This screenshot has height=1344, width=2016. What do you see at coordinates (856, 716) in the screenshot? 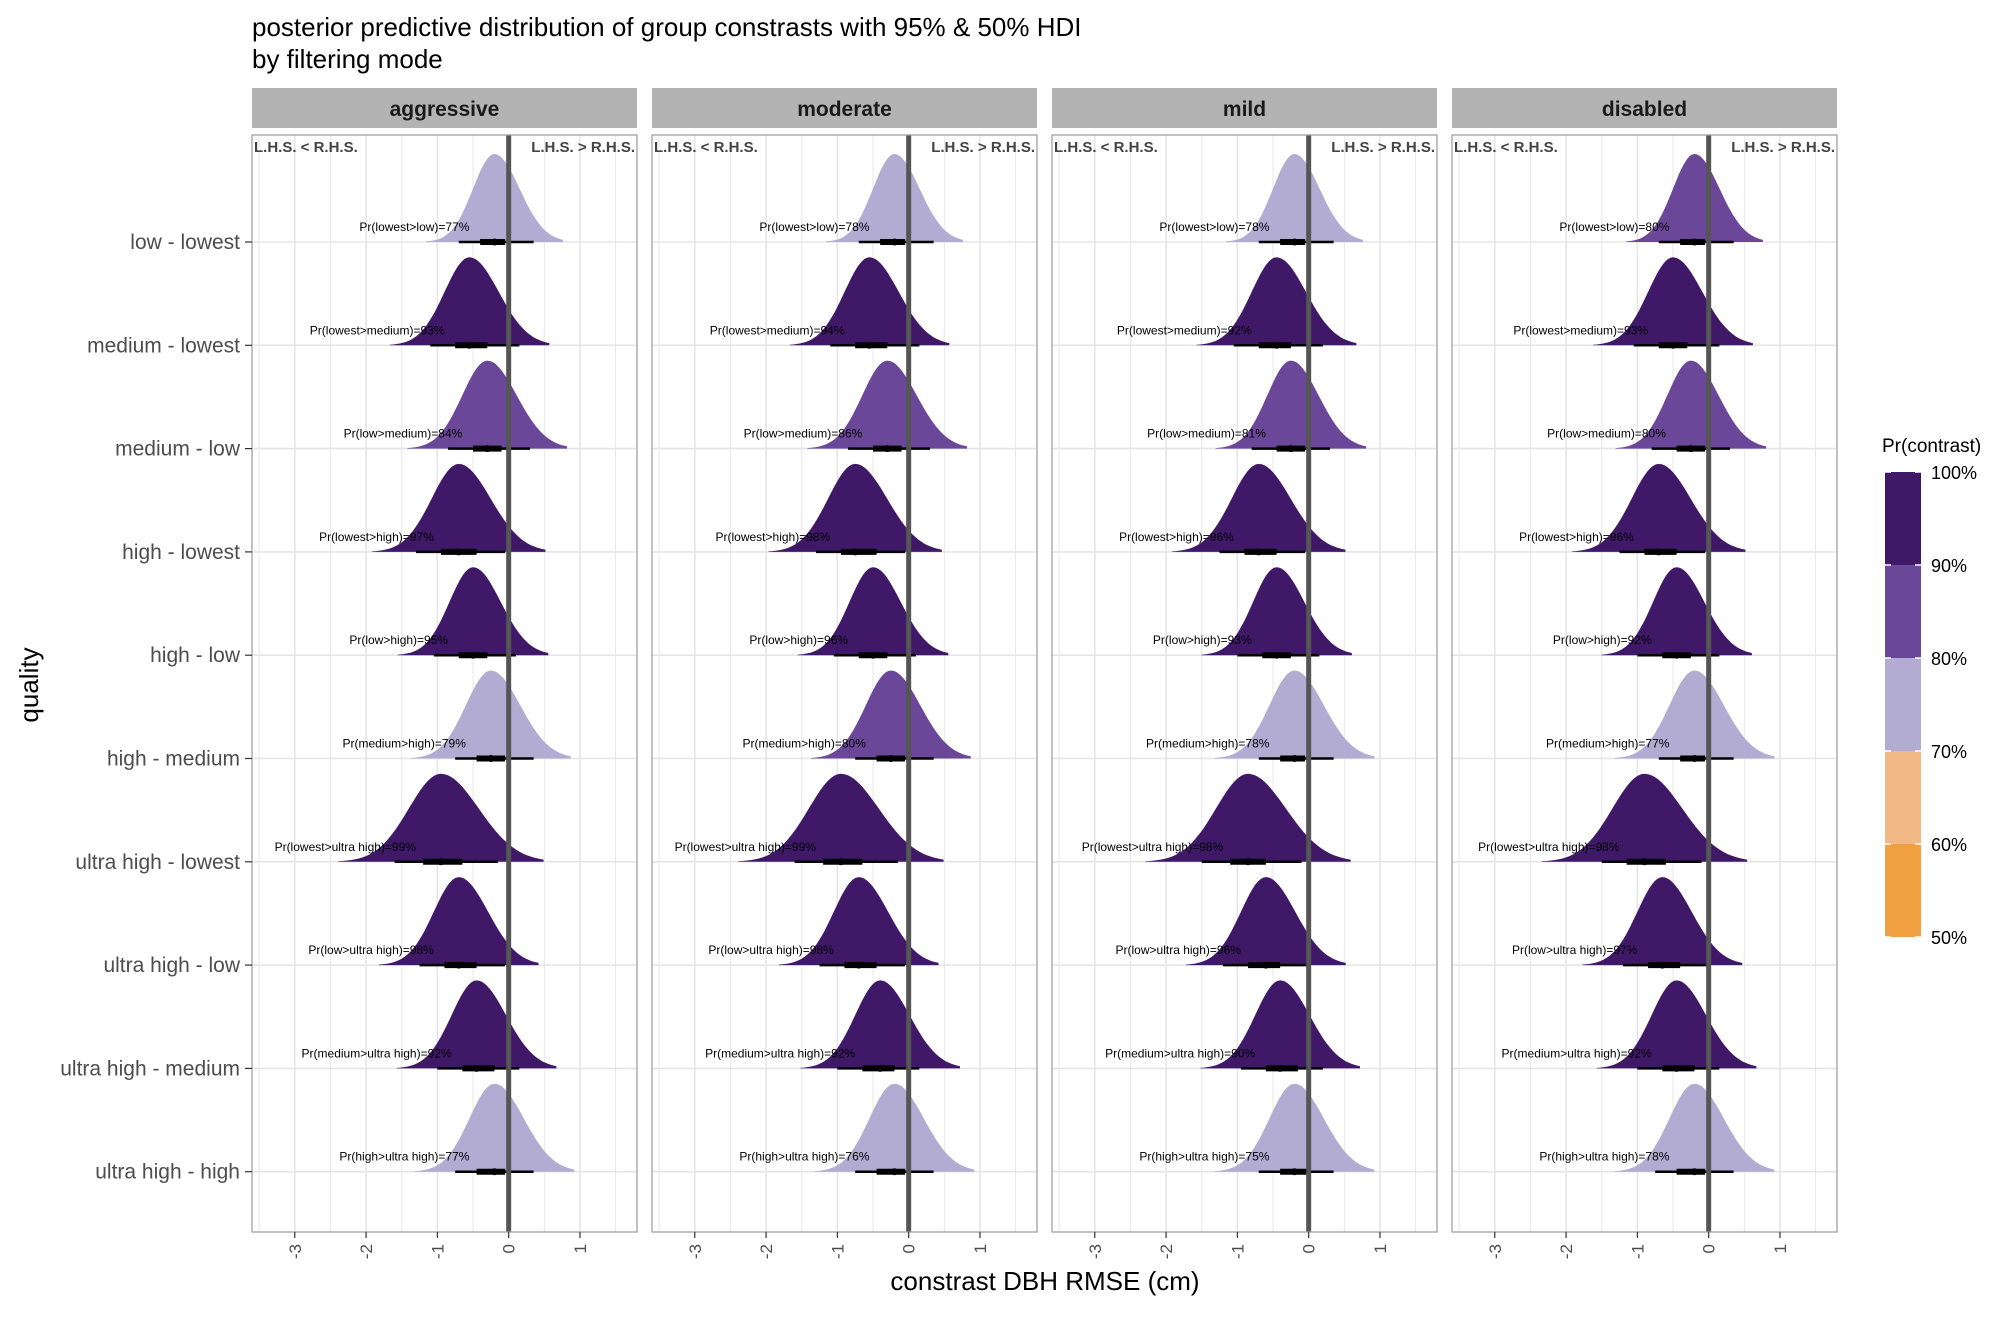
I see `ridge-group: Pr(medium>high)=80%` at bounding box center [856, 716].